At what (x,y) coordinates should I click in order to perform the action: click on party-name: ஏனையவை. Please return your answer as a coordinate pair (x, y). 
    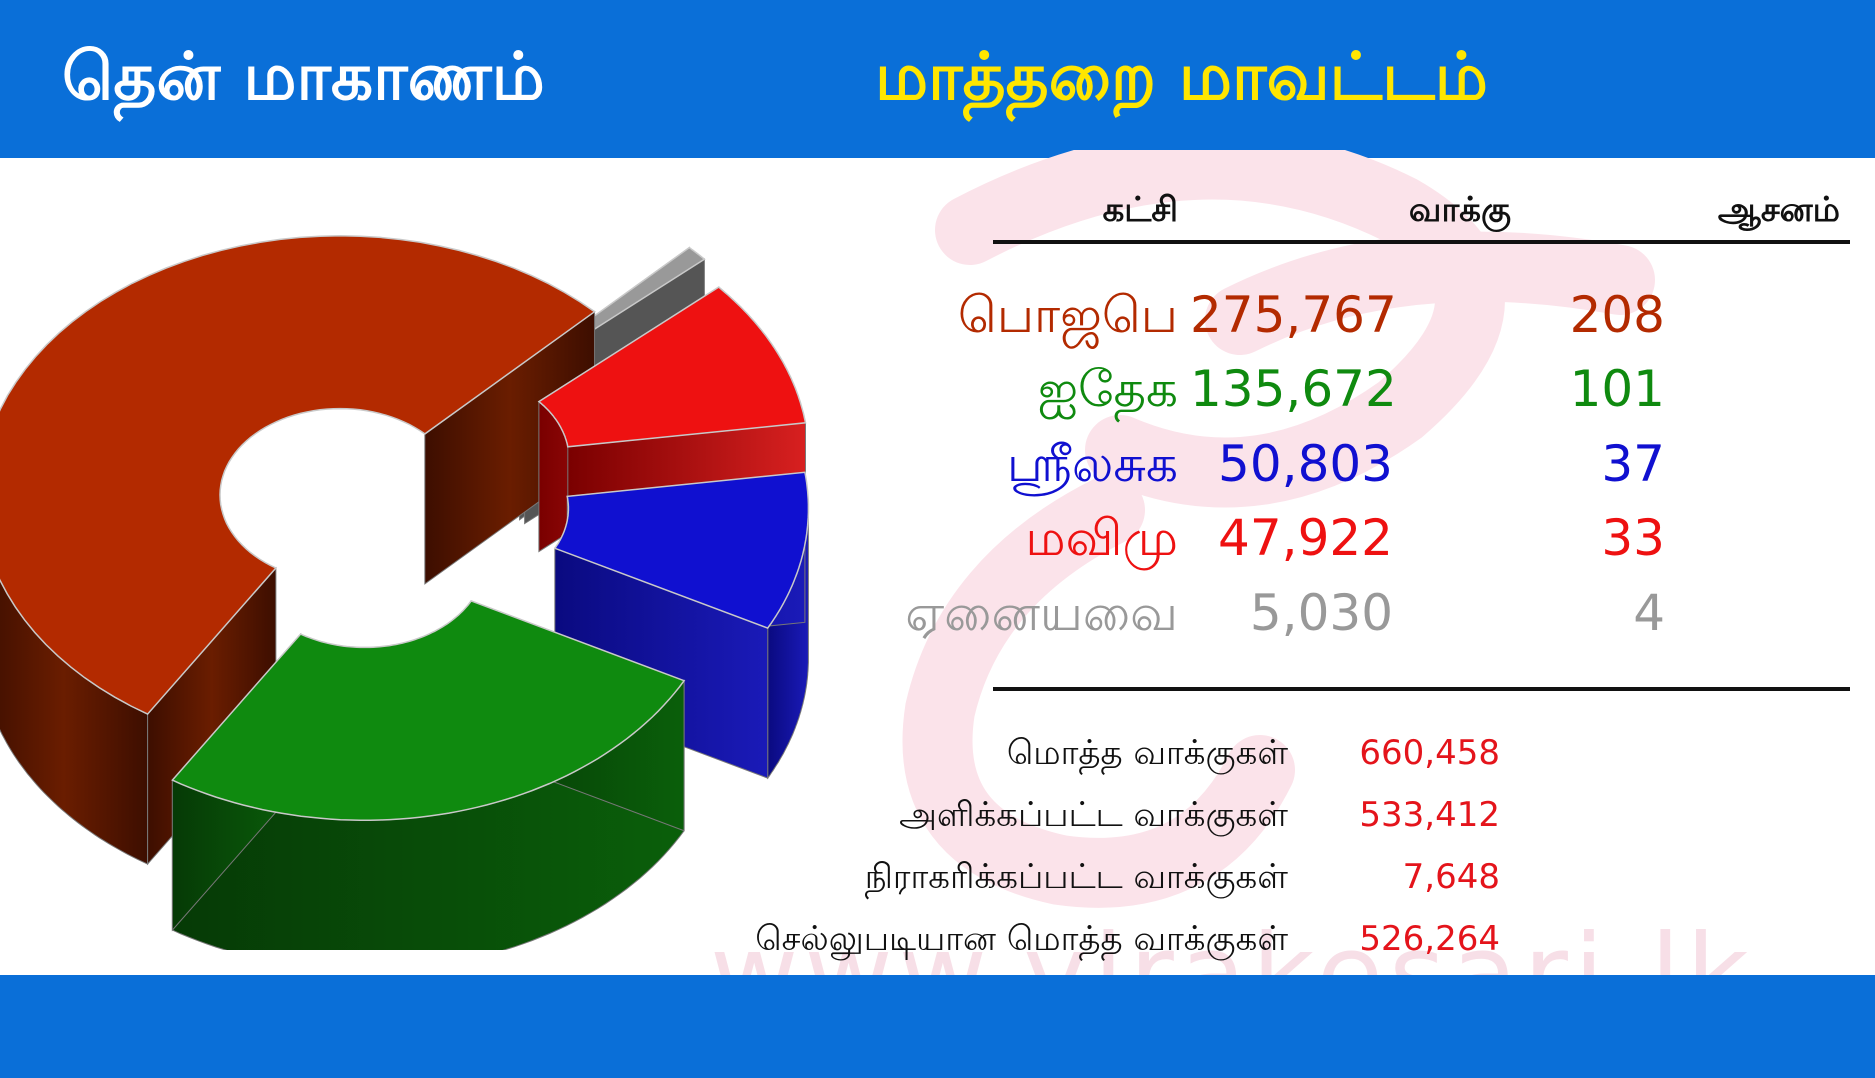
    Looking at the image, I should click on (1041, 613).